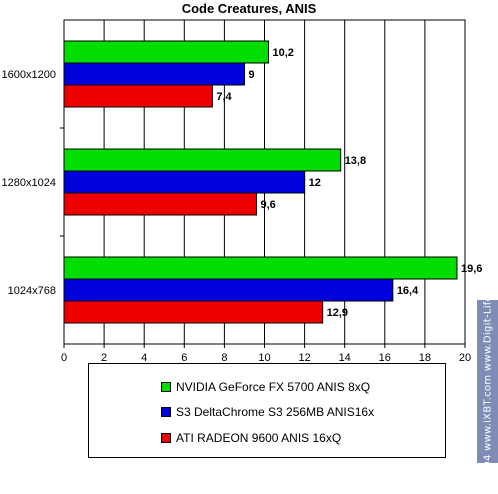 This screenshot has width=498, height=494. I want to click on data-label-1280x1024-series-0: 13,8, so click(355, 161).